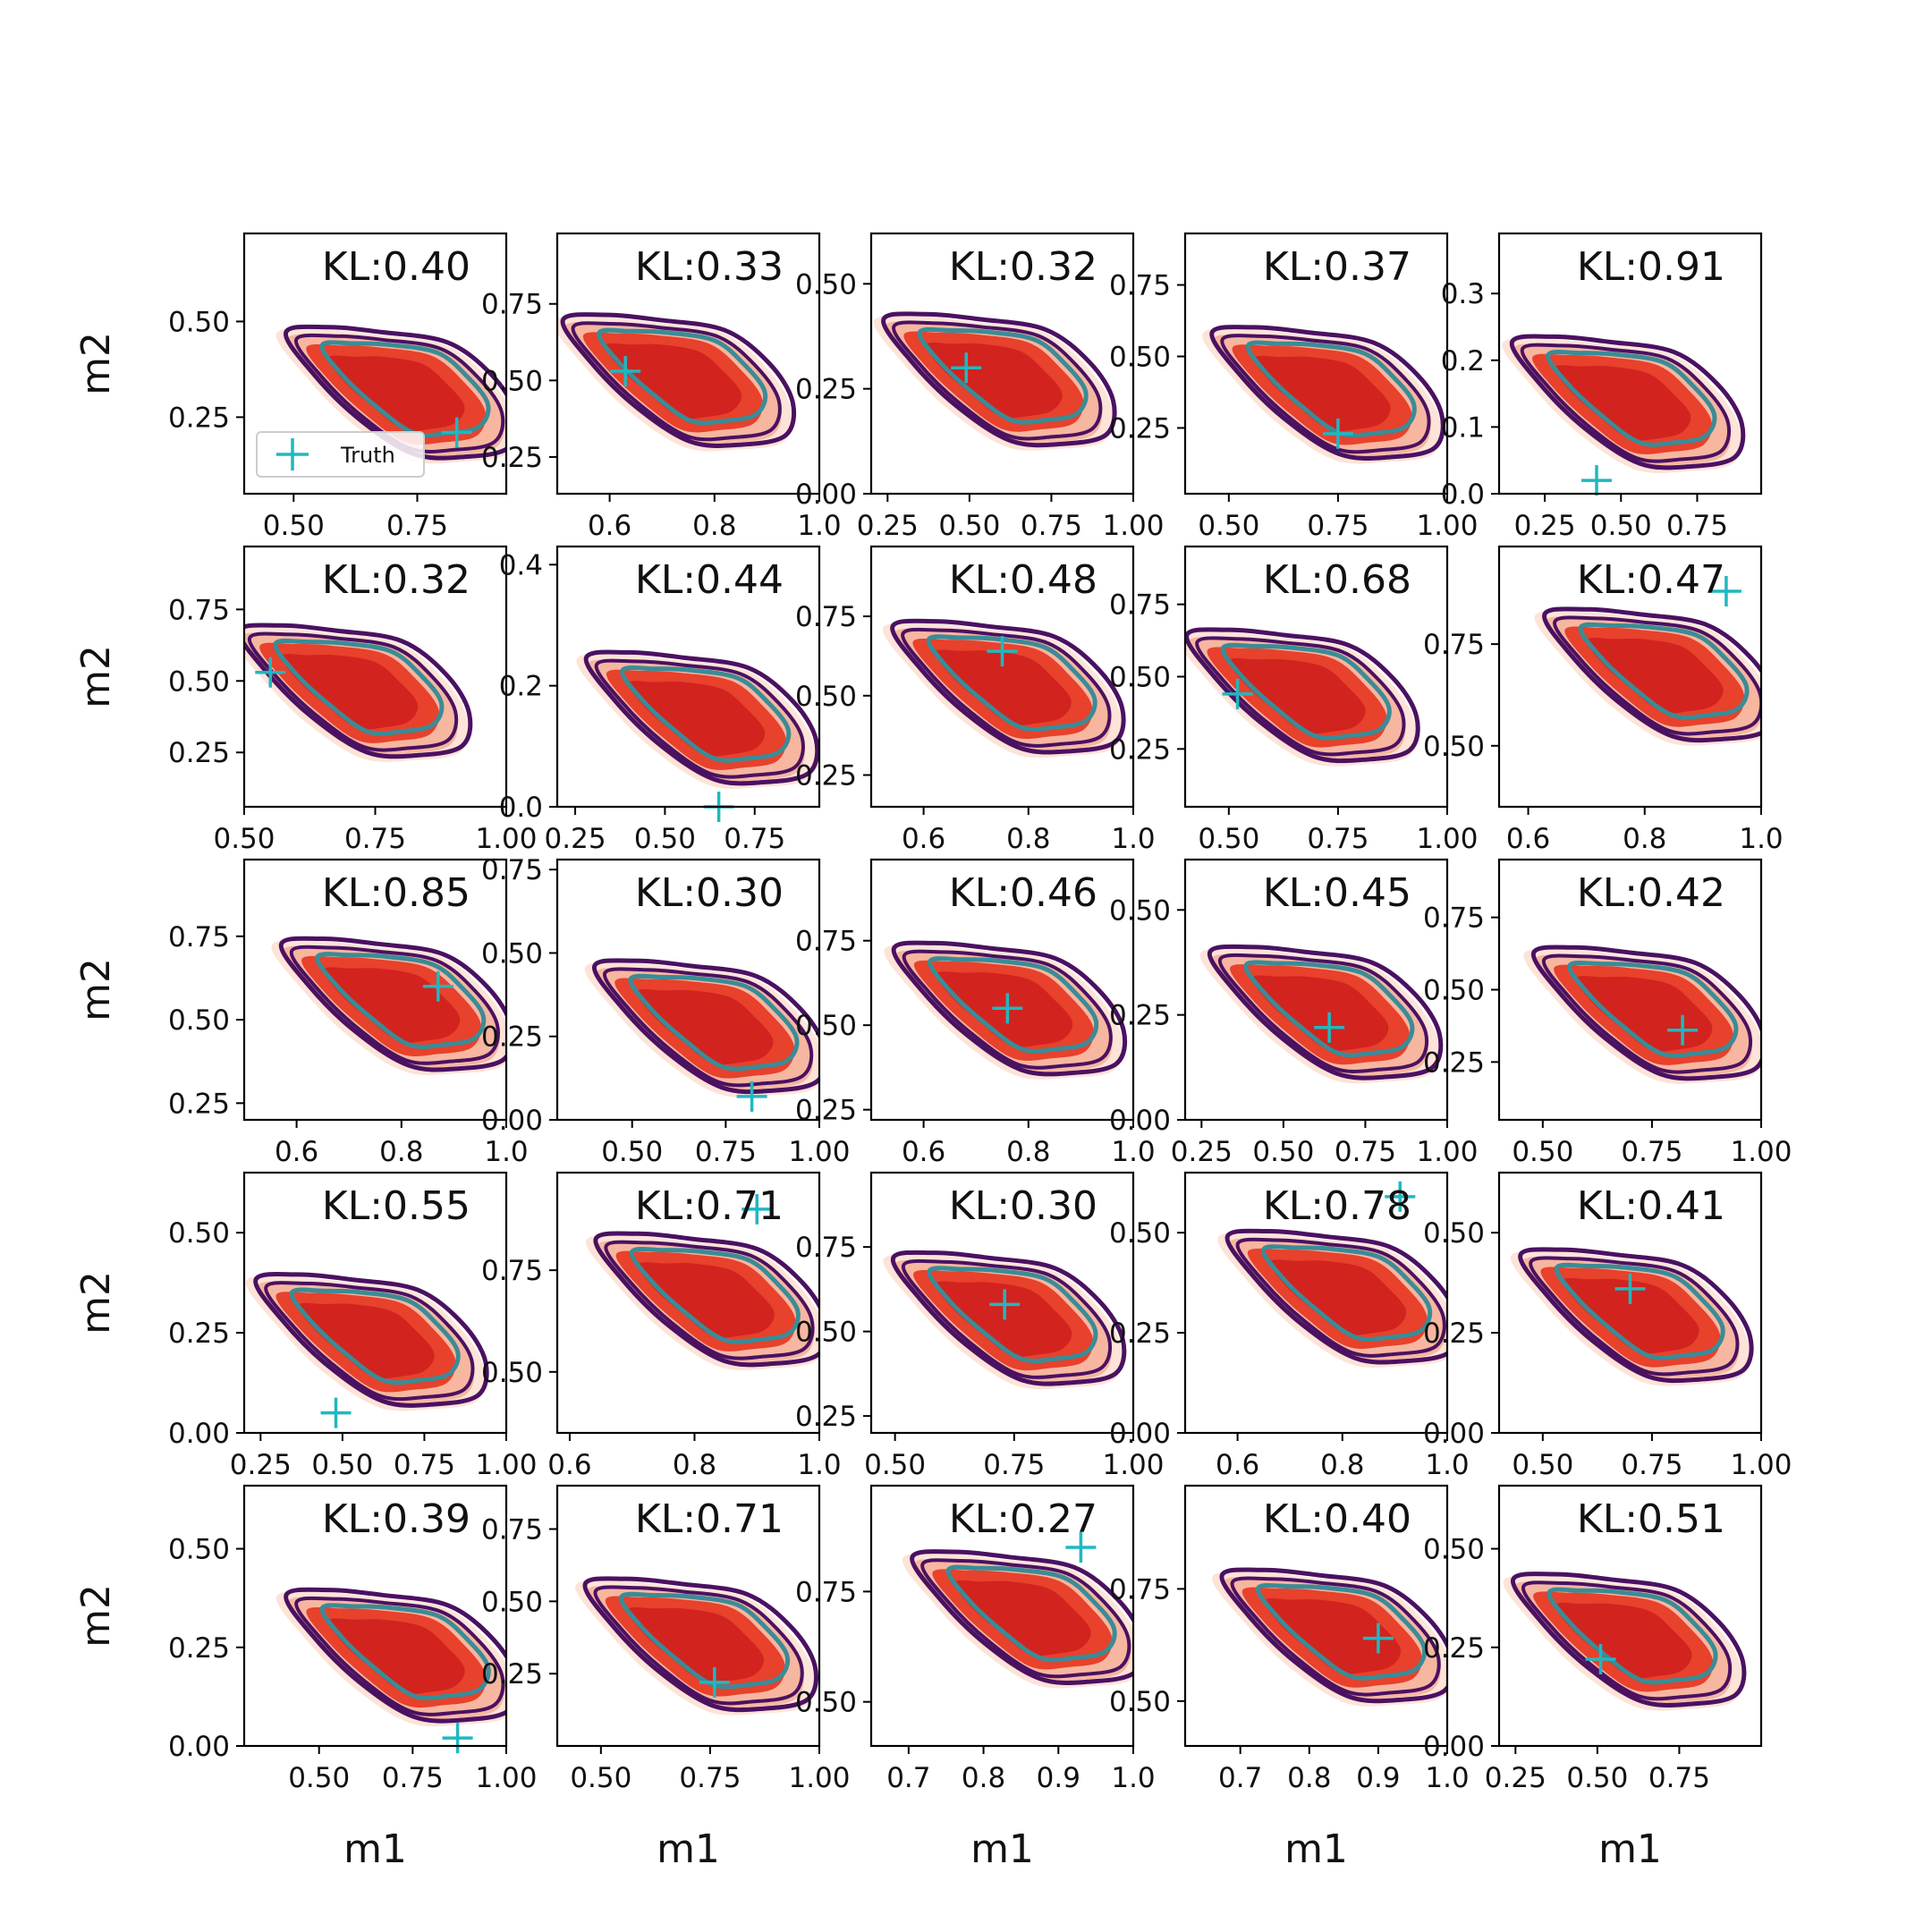 Image resolution: width=1932 pixels, height=1932 pixels. I want to click on y-tick-label: 0.4, so click(521, 565).